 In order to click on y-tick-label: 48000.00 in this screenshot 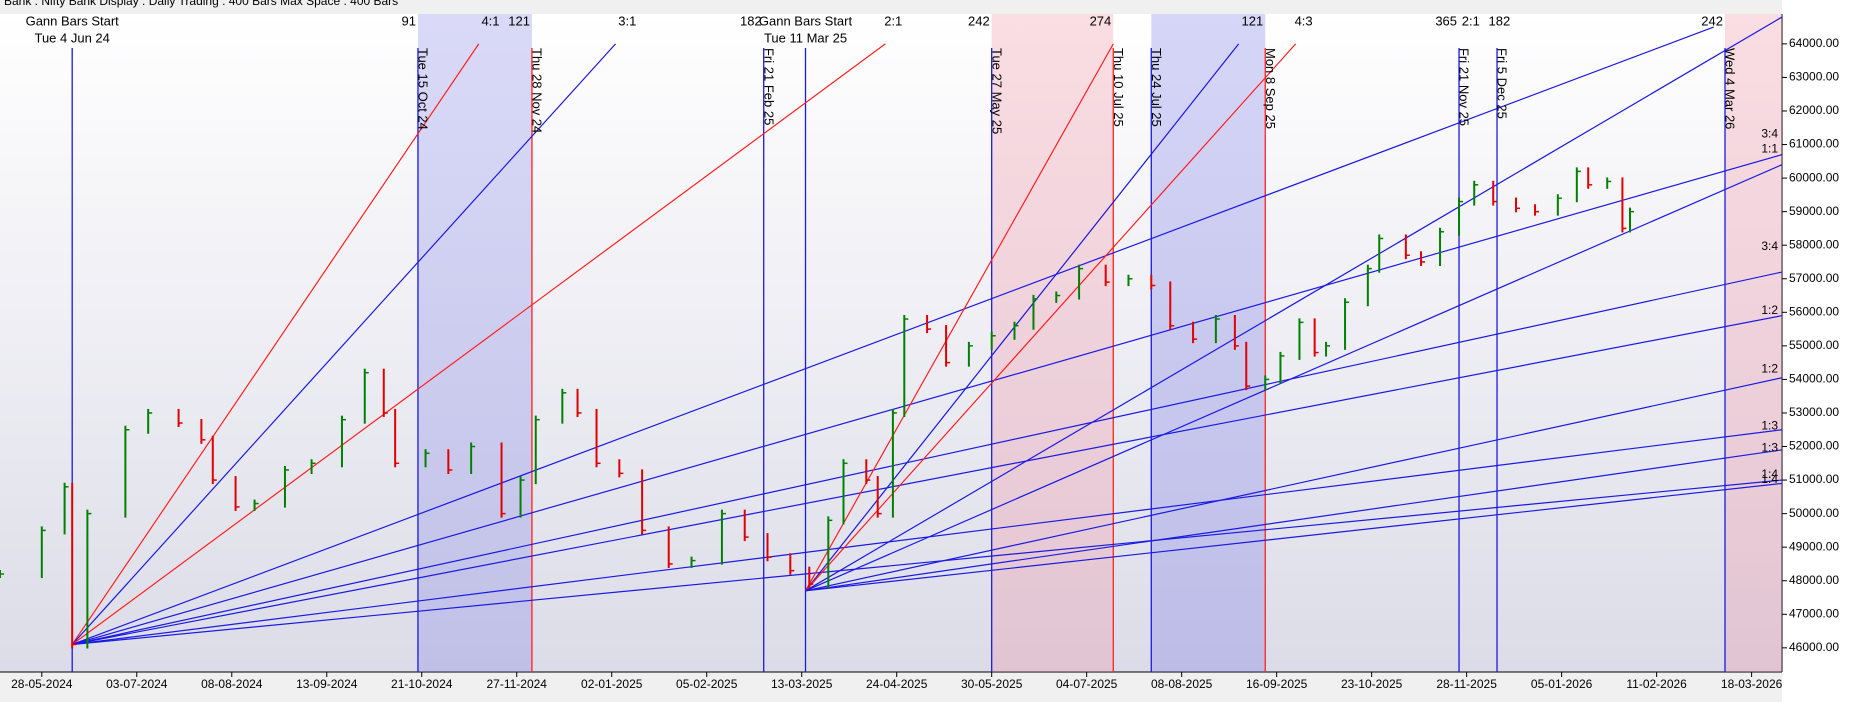, I will do `click(1814, 580)`.